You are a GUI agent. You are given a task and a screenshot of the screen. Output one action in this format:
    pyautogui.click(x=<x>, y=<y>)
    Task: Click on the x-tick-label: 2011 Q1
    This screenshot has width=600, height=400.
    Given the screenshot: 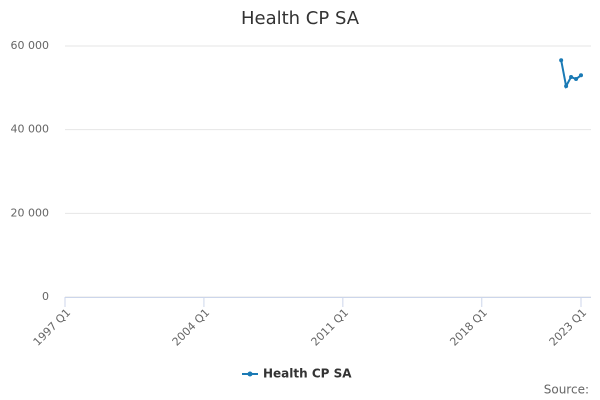 What is the action you would take?
    pyautogui.click(x=330, y=327)
    